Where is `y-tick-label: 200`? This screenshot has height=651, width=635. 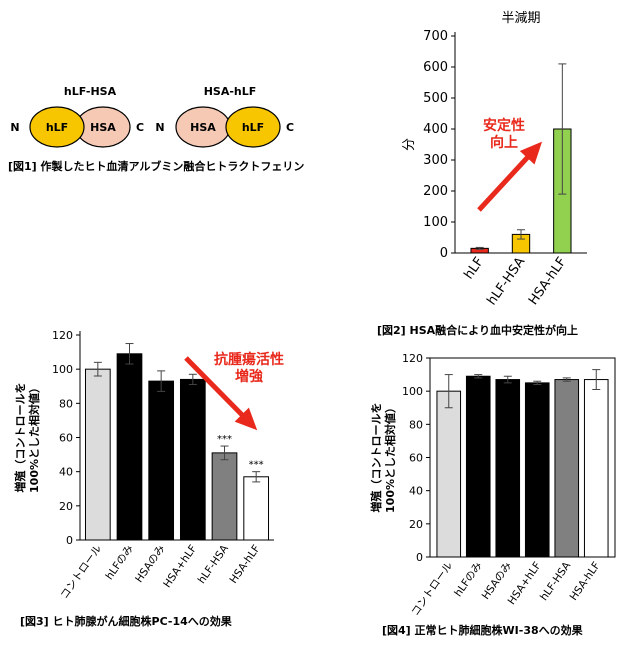
y-tick-label: 200 is located at coordinates (435, 191).